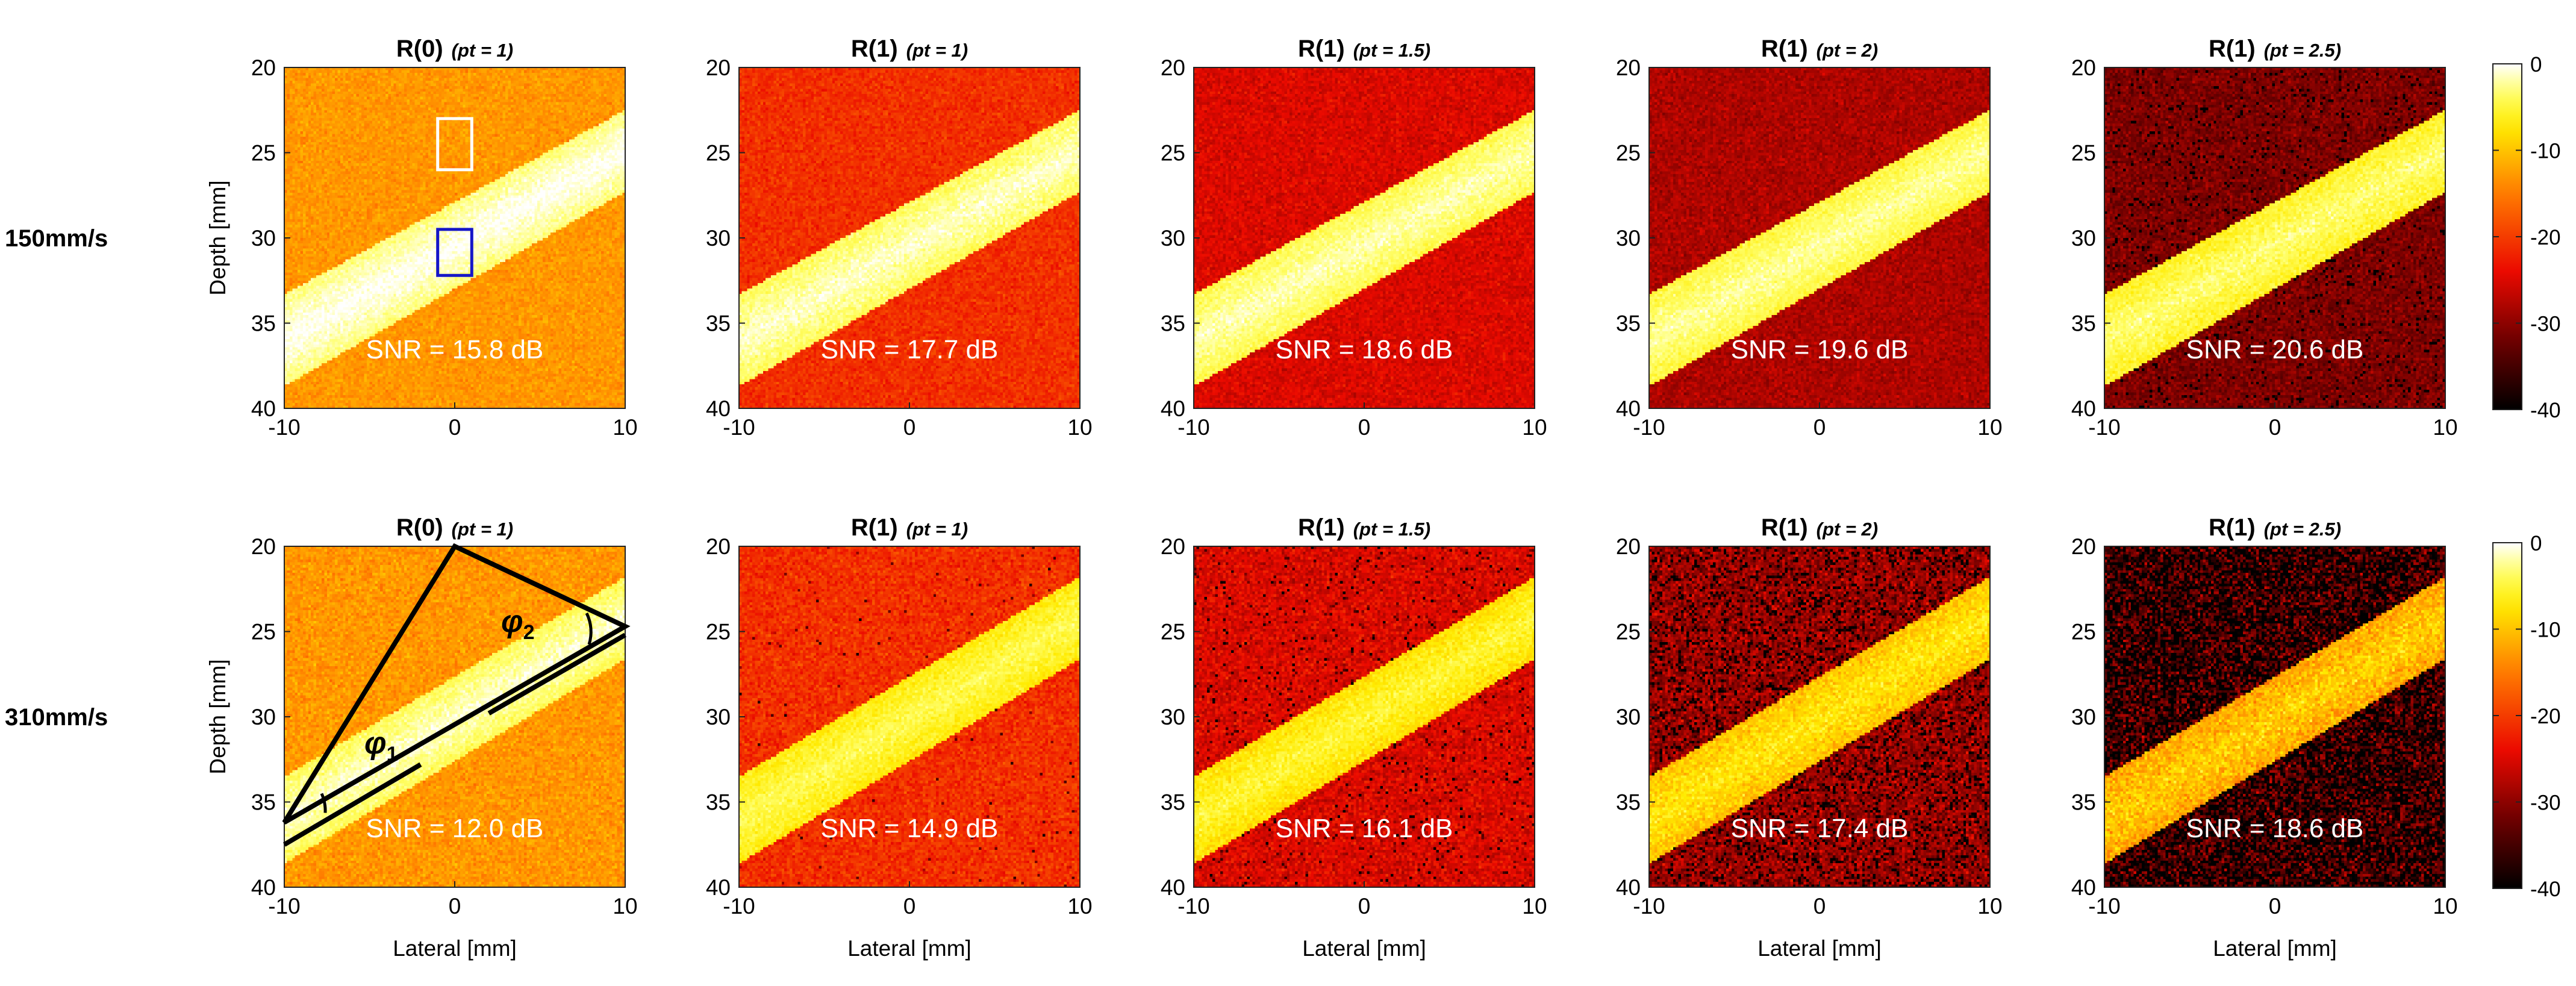  Describe the element at coordinates (381, 746) in the screenshot. I see `phi1-label: φ1` at that location.